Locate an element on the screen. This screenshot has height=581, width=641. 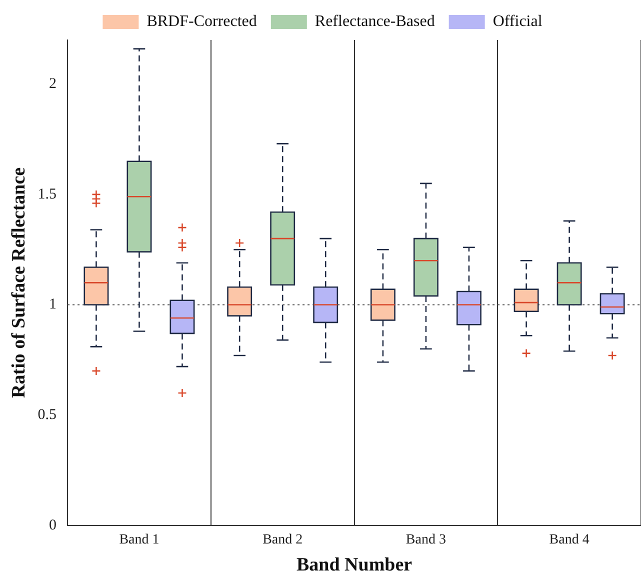
x-tick-label: Band 4 is located at coordinates (569, 540).